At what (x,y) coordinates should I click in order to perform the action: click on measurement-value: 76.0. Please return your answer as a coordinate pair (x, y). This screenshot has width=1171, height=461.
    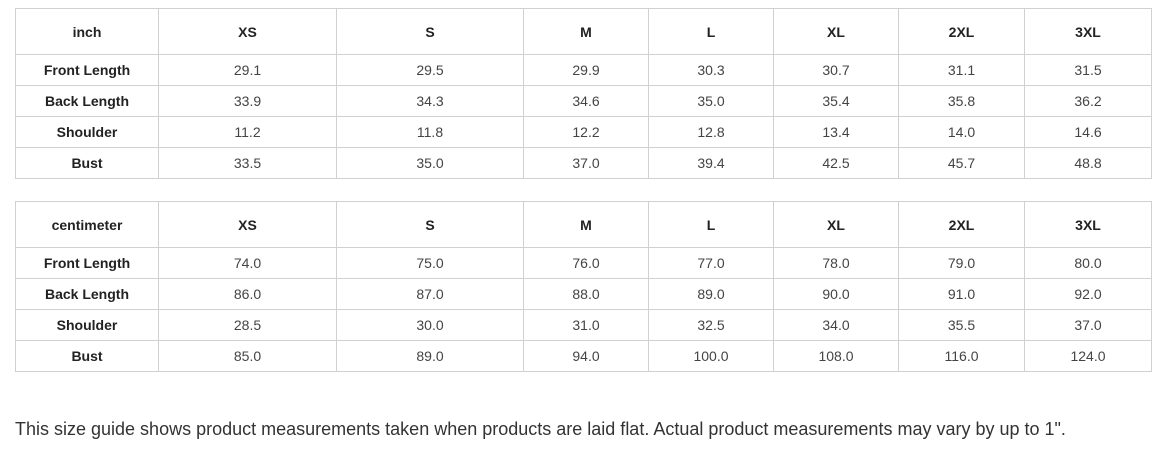
    Looking at the image, I should click on (586, 263).